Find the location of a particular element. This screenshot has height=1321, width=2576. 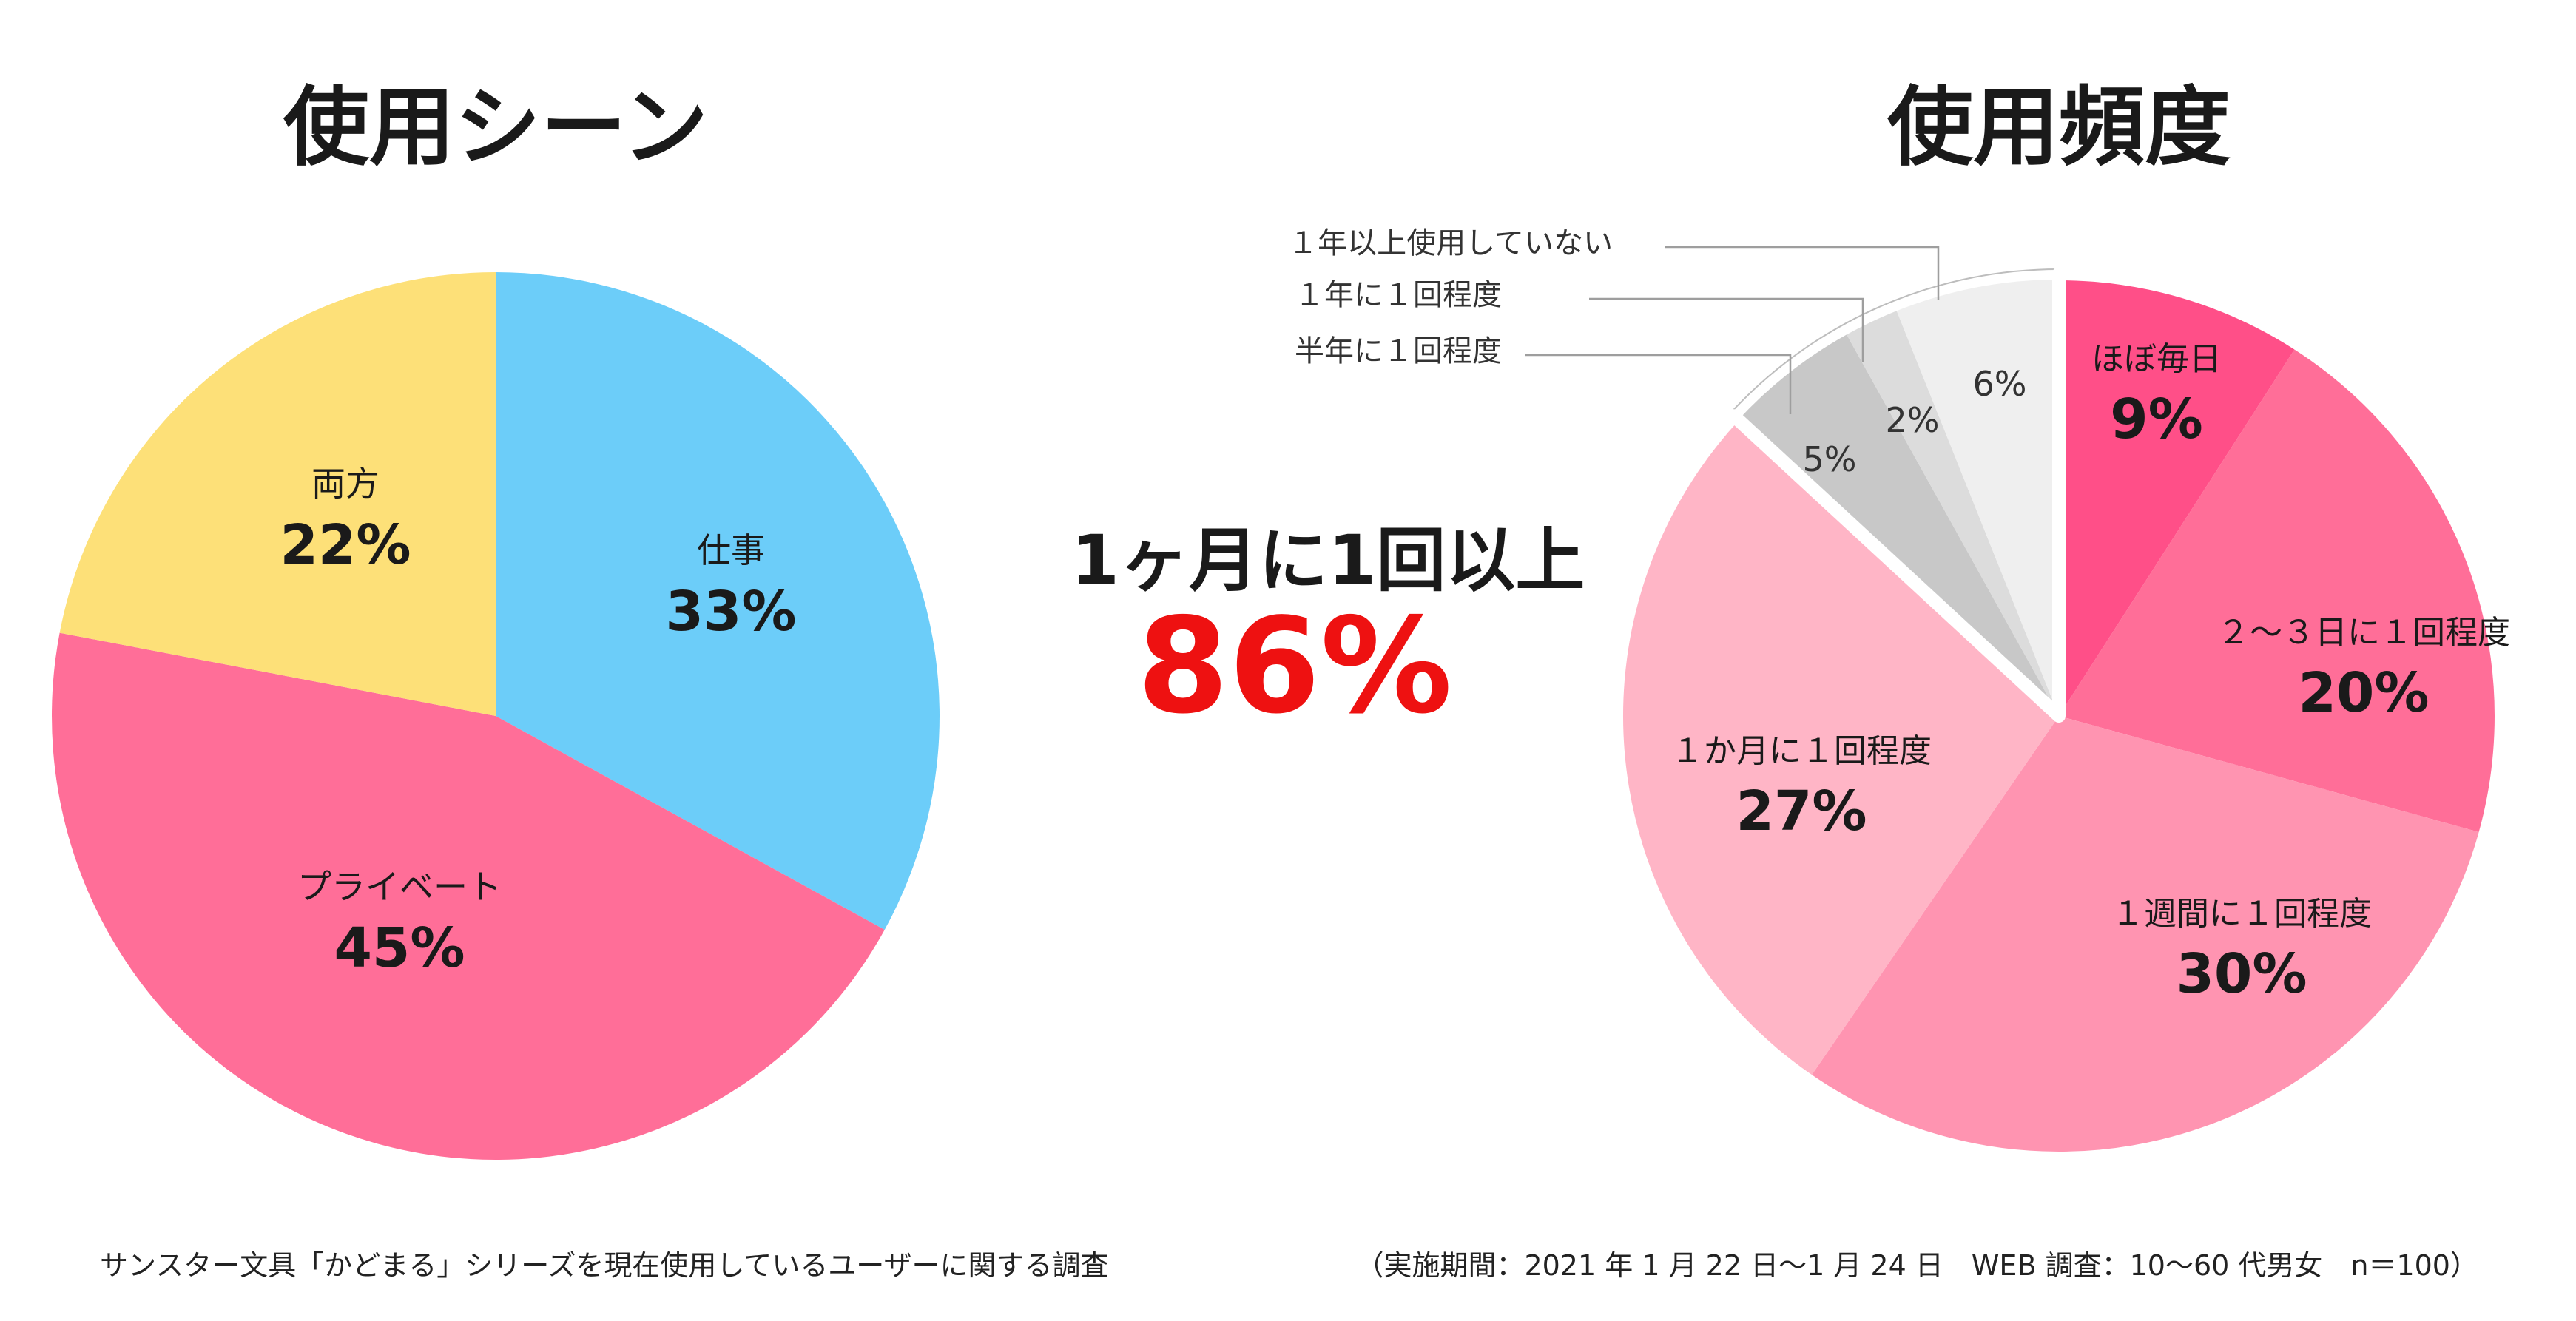

pie2-slice-value-0: 9% is located at coordinates (2156, 420).